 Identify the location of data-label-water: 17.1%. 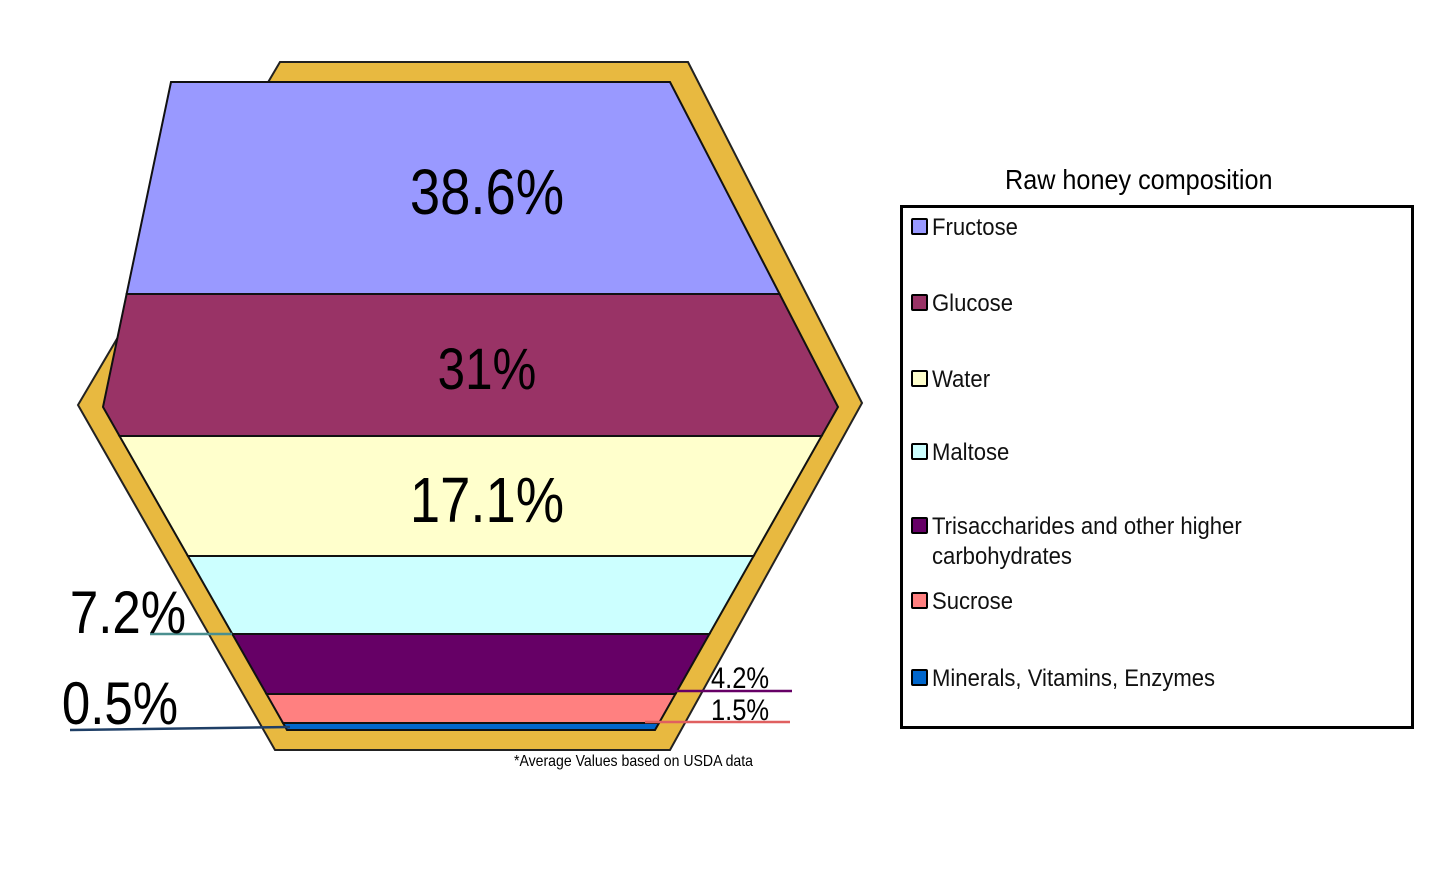
(487, 500).